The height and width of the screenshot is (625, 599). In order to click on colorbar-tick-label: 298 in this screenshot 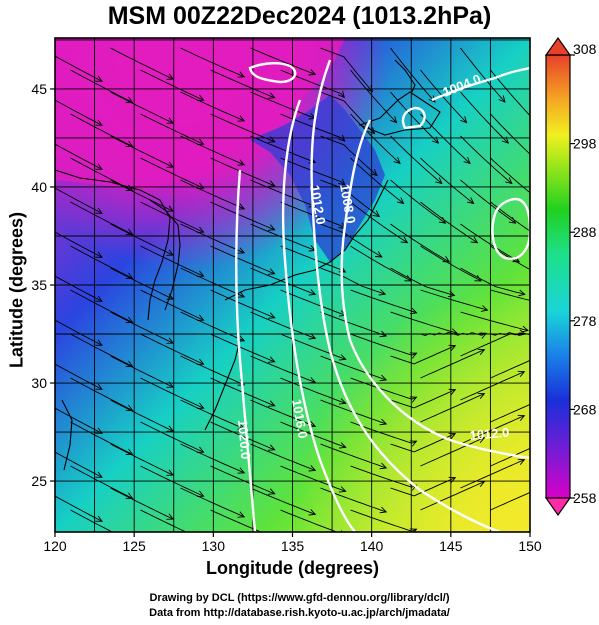, I will do `click(585, 144)`.